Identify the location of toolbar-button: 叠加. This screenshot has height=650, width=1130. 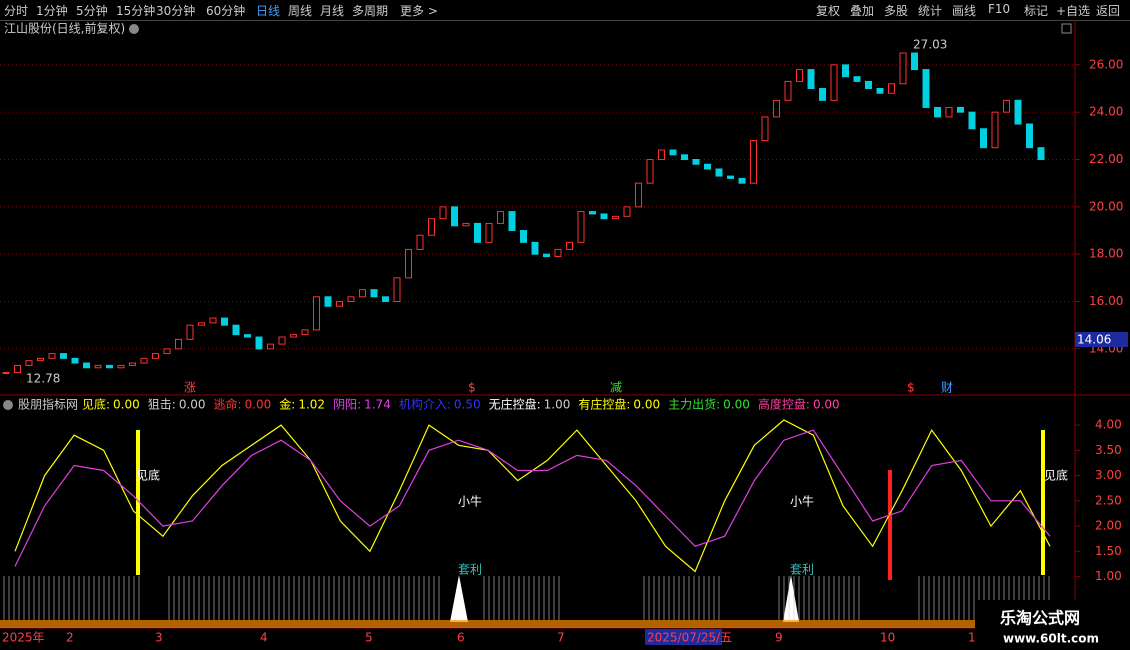
(862, 11).